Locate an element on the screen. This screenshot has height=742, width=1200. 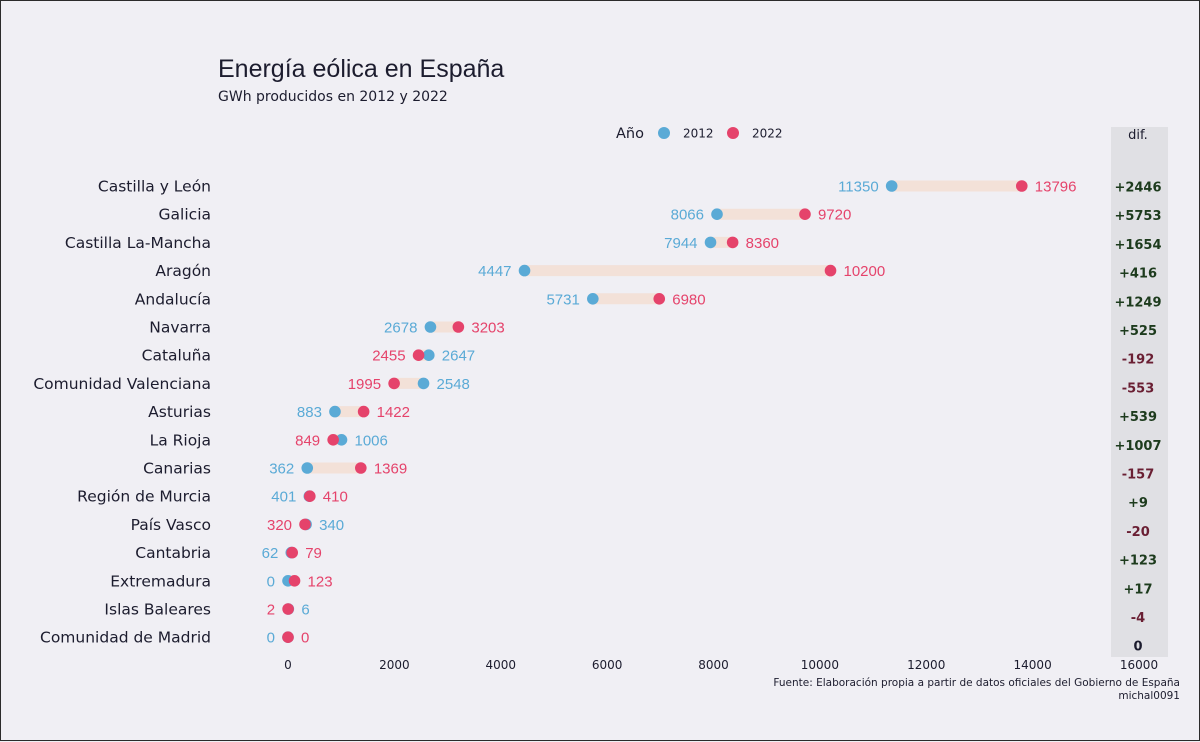
diff-value: +1654 is located at coordinates (1137, 245).